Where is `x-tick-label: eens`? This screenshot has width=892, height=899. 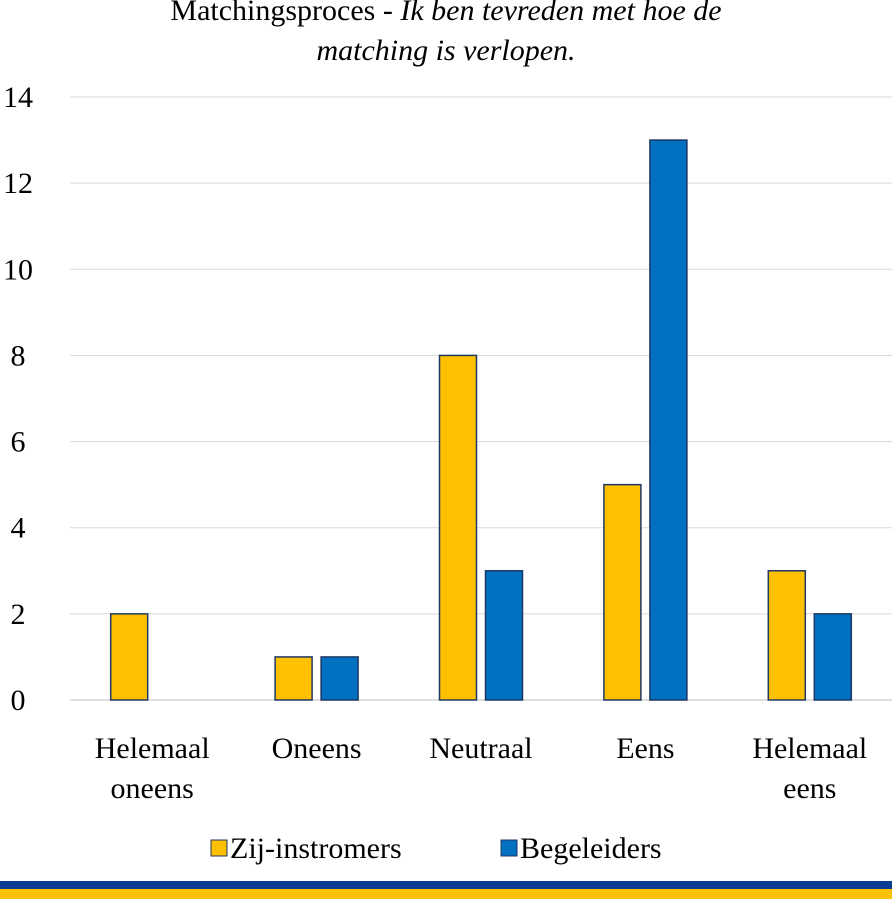
x-tick-label: eens is located at coordinates (809, 788).